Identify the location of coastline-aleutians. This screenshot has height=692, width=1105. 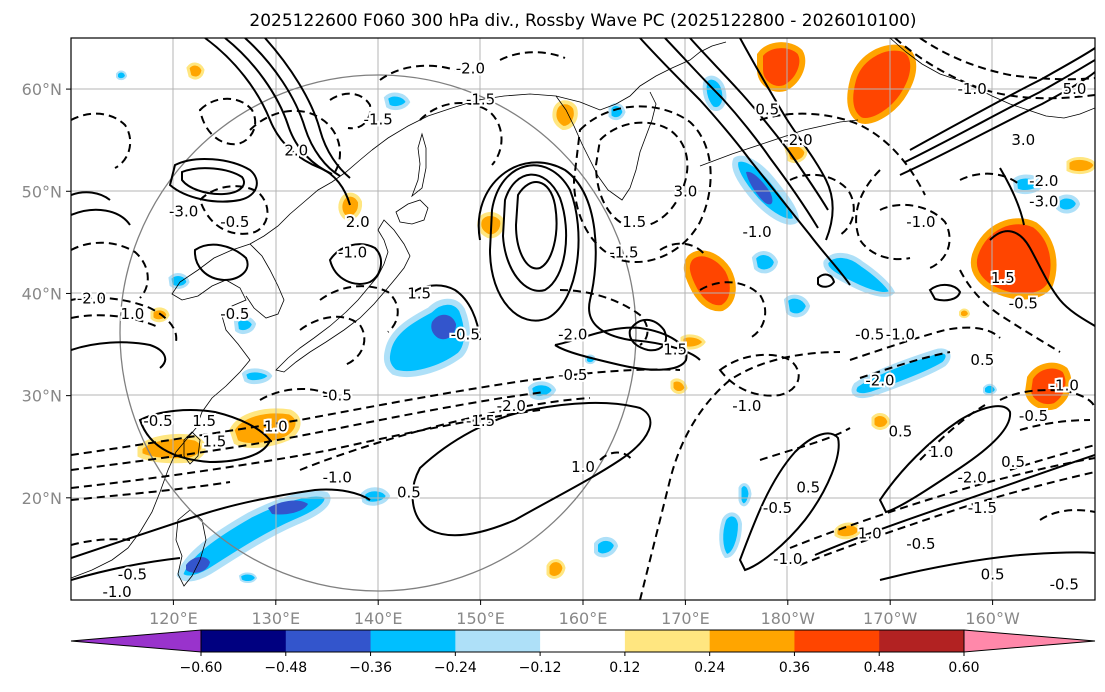
(779, 143).